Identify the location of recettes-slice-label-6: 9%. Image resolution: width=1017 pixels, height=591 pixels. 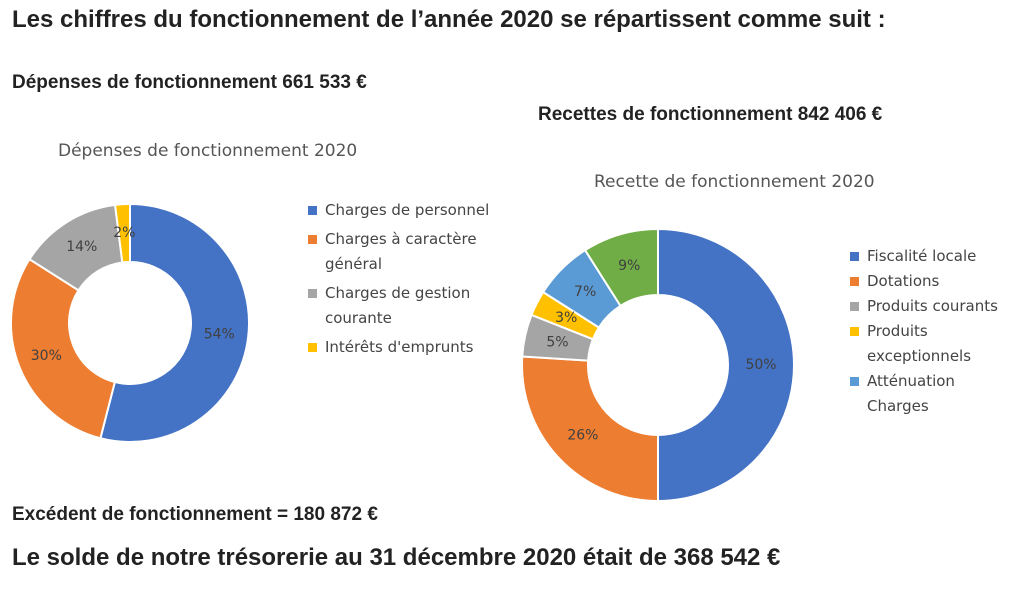
(629, 266).